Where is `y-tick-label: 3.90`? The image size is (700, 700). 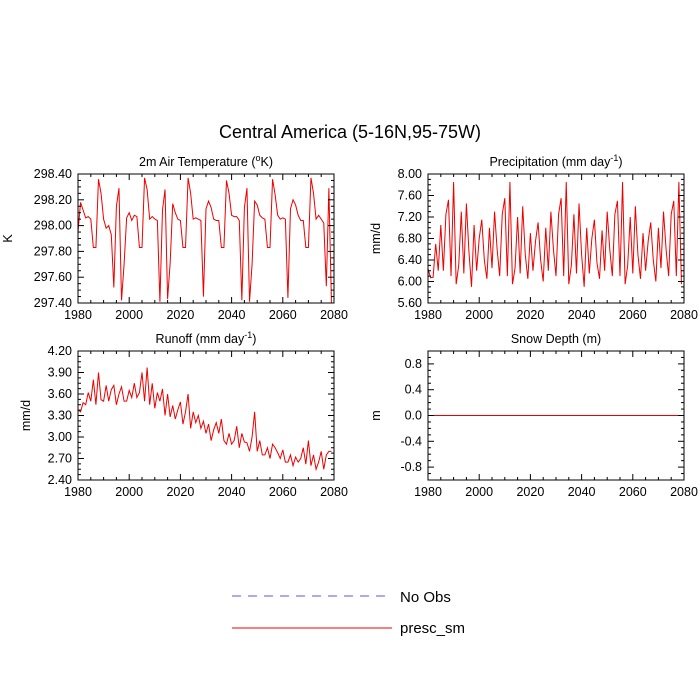
y-tick-label: 3.90 is located at coordinates (60, 373).